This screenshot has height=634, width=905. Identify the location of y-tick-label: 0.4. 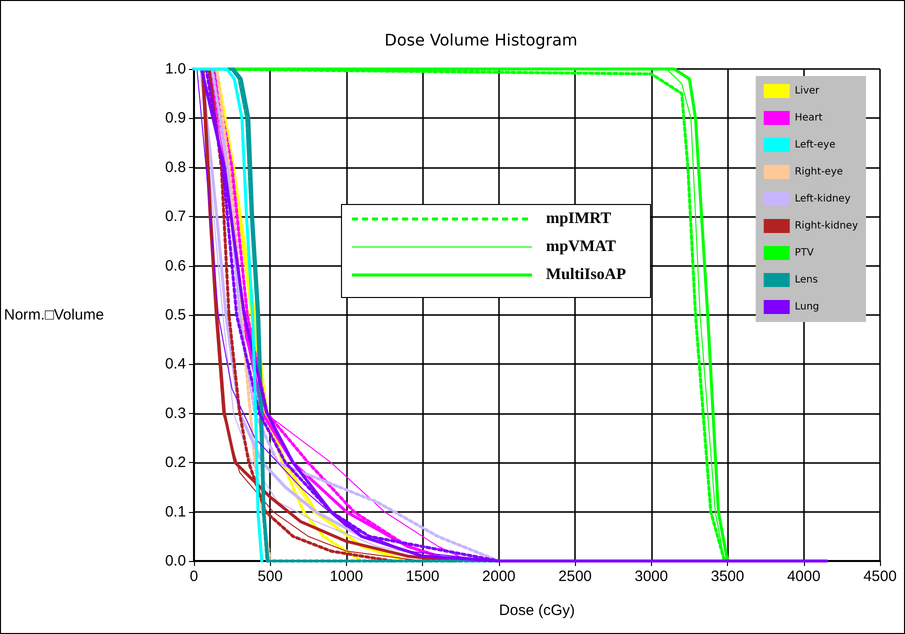
(175, 364).